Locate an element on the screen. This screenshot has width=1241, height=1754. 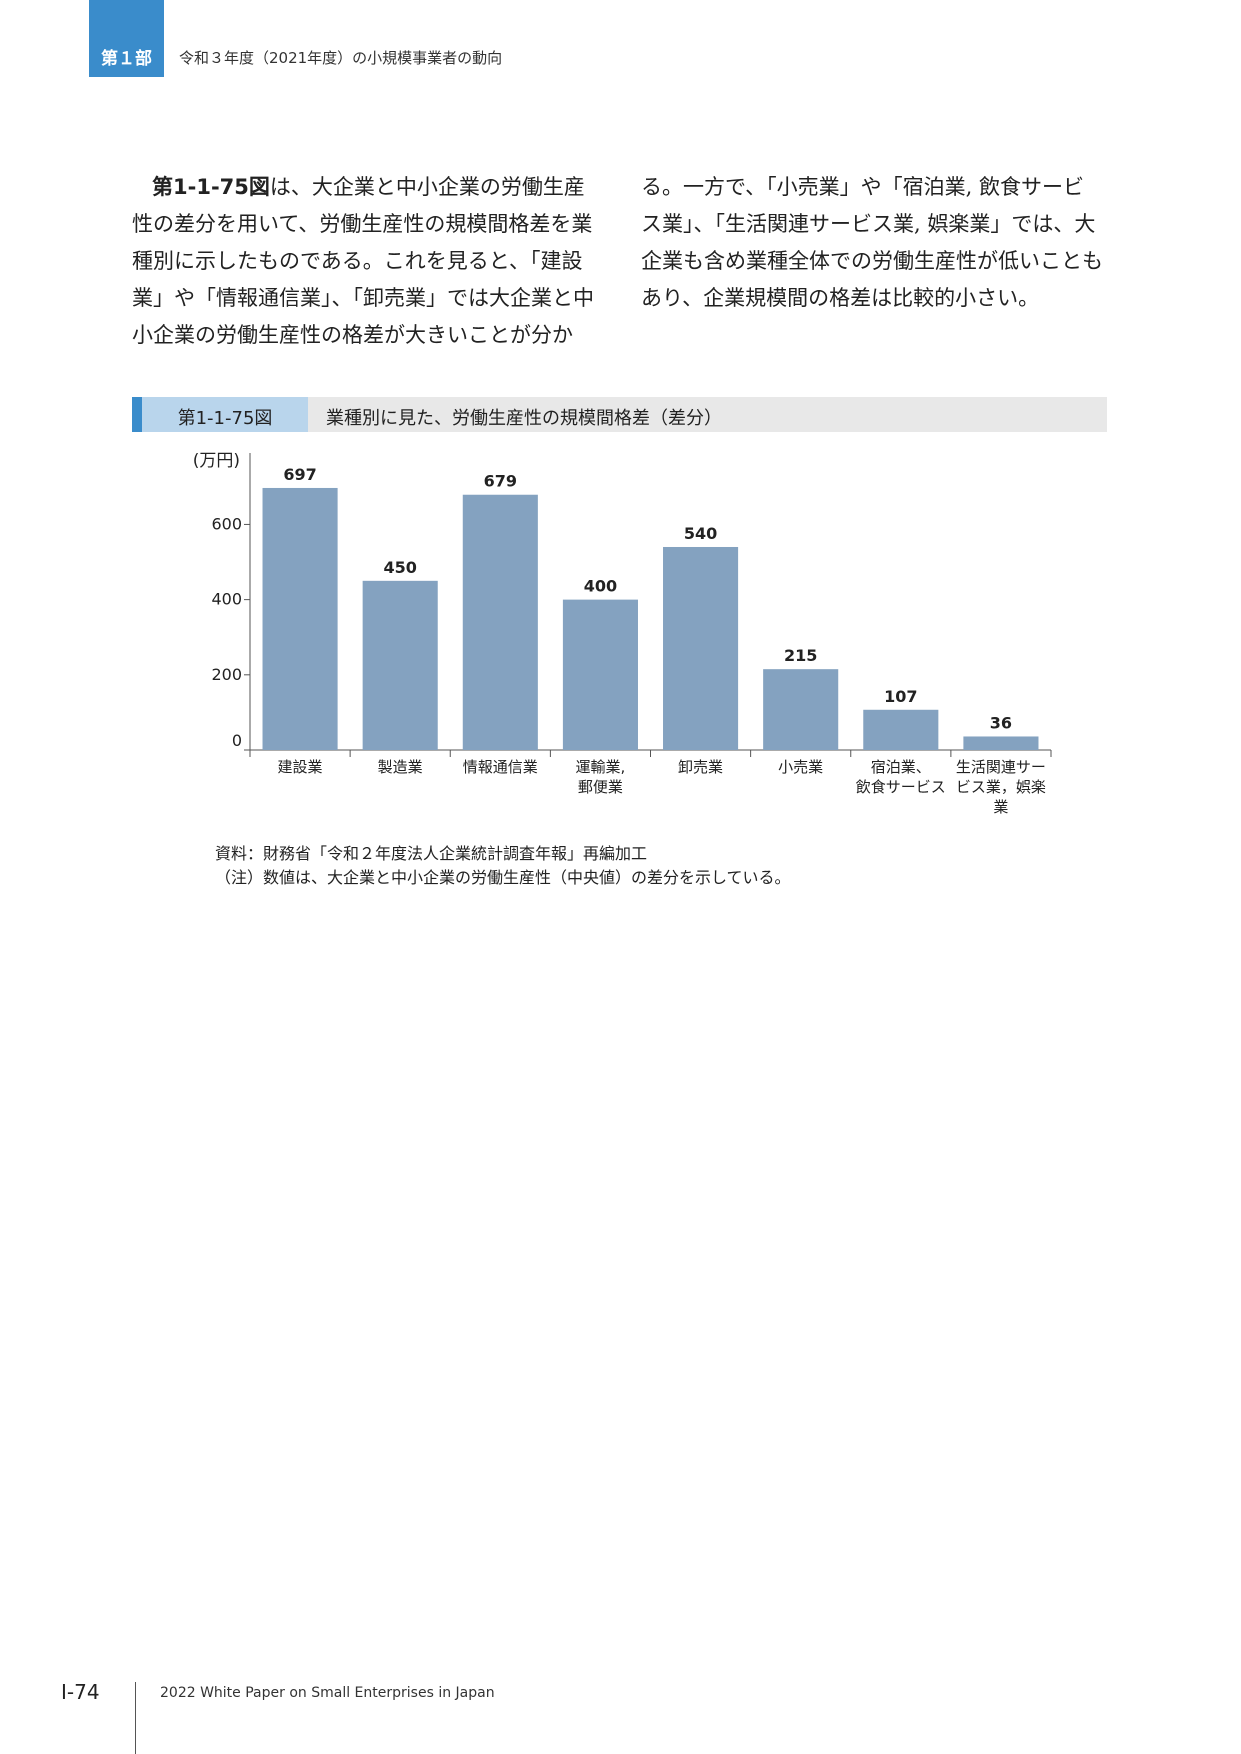
body-line: る。一方で、「小売業」や「宿泊業, 飲食サービ is located at coordinates (862, 187).